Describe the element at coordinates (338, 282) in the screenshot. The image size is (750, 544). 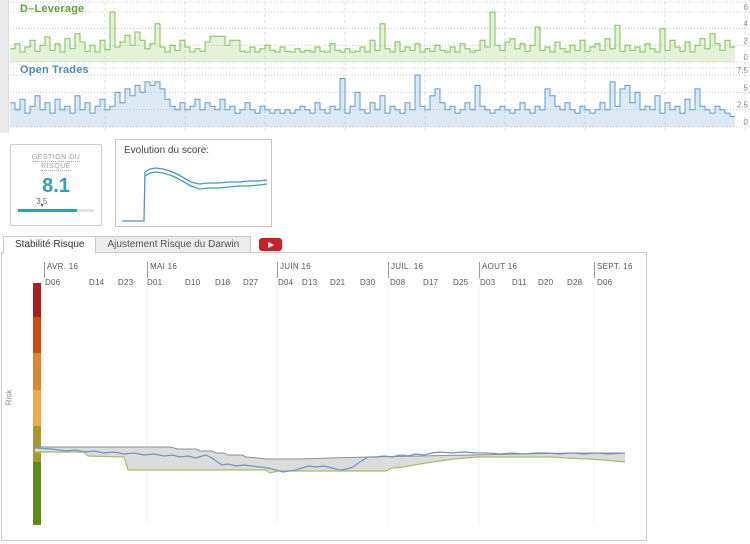
I see `day-label: D21` at that location.